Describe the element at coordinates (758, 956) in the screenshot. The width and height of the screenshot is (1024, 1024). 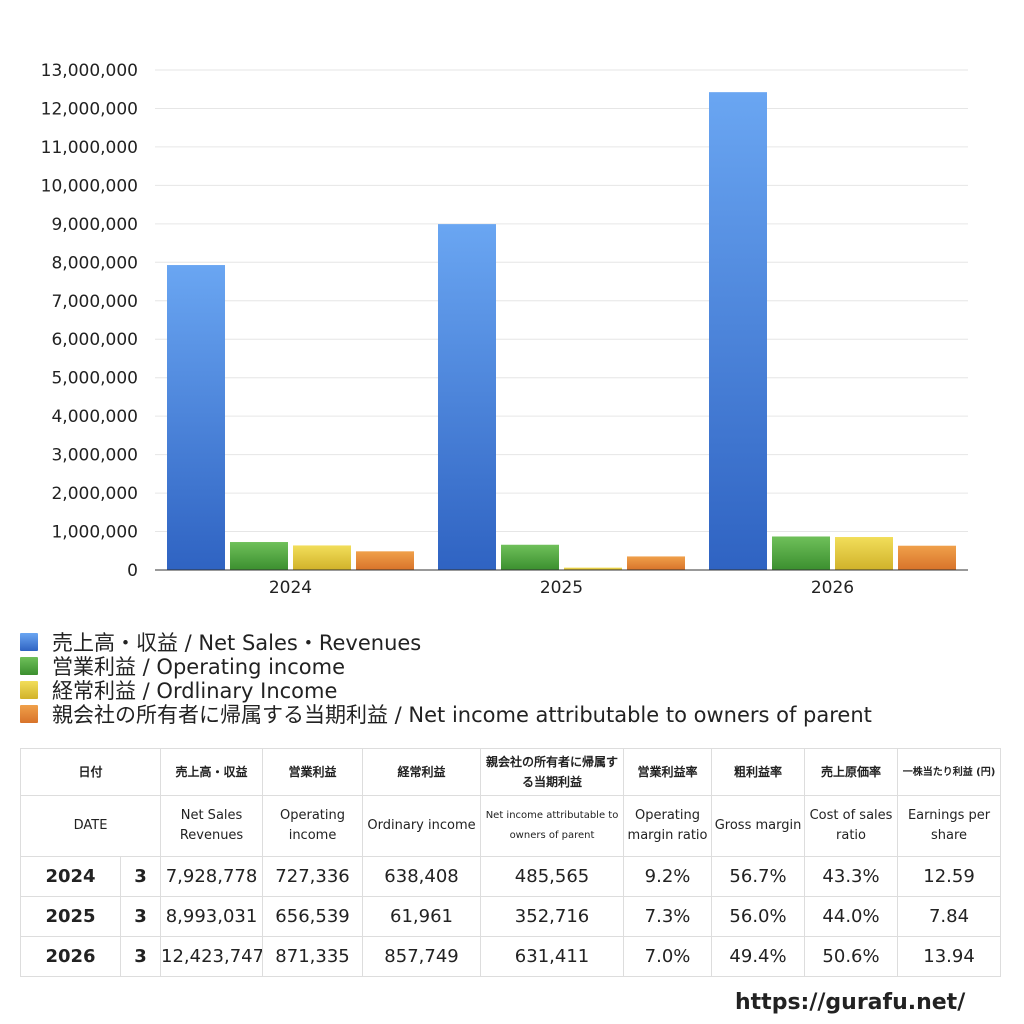
I see `cell-gross-margin: 49.4%` at that location.